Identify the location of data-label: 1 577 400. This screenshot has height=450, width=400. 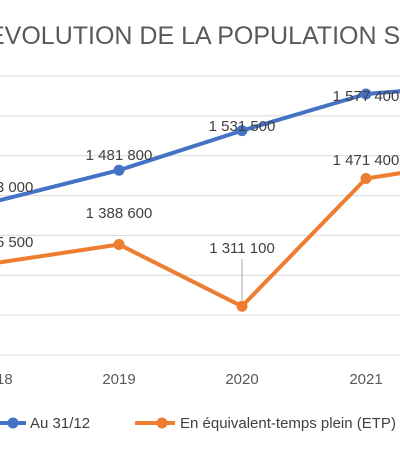
(366, 96).